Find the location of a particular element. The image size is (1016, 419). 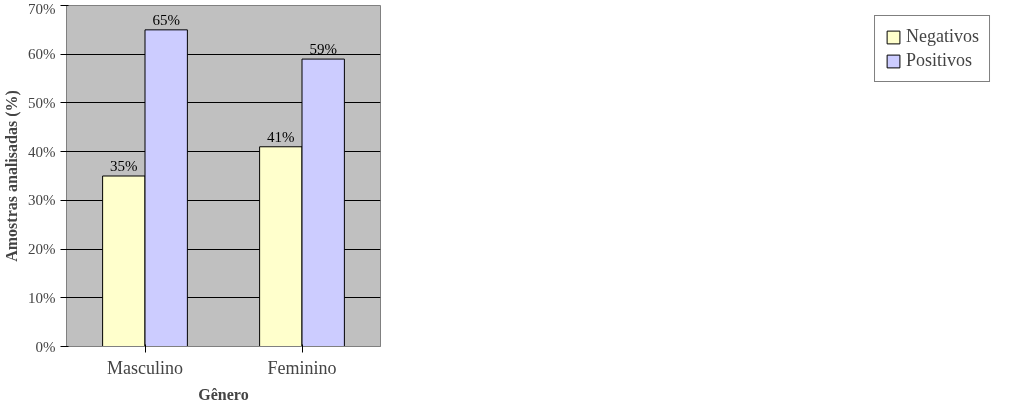

data-label: 41% is located at coordinates (281, 136).